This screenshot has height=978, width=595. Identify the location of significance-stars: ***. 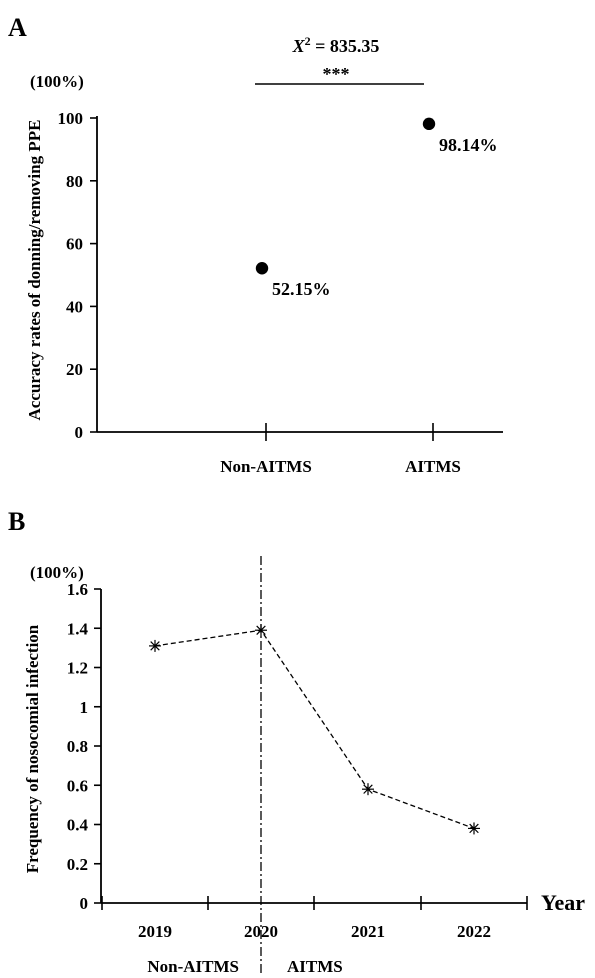
(336, 74).